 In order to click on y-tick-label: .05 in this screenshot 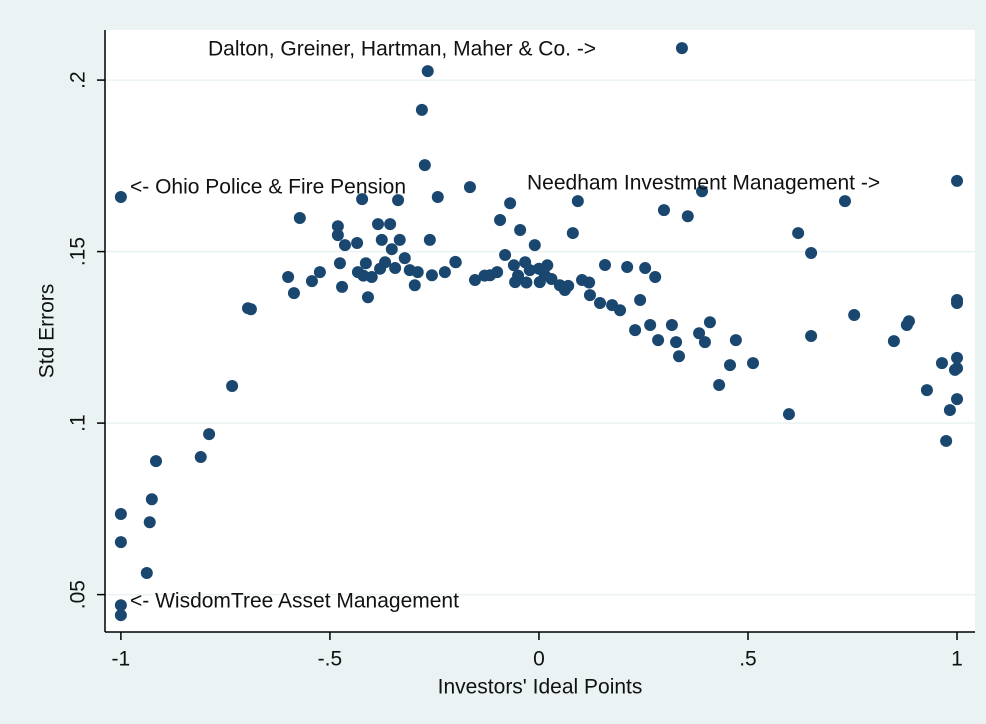, I will do `click(78, 594)`.